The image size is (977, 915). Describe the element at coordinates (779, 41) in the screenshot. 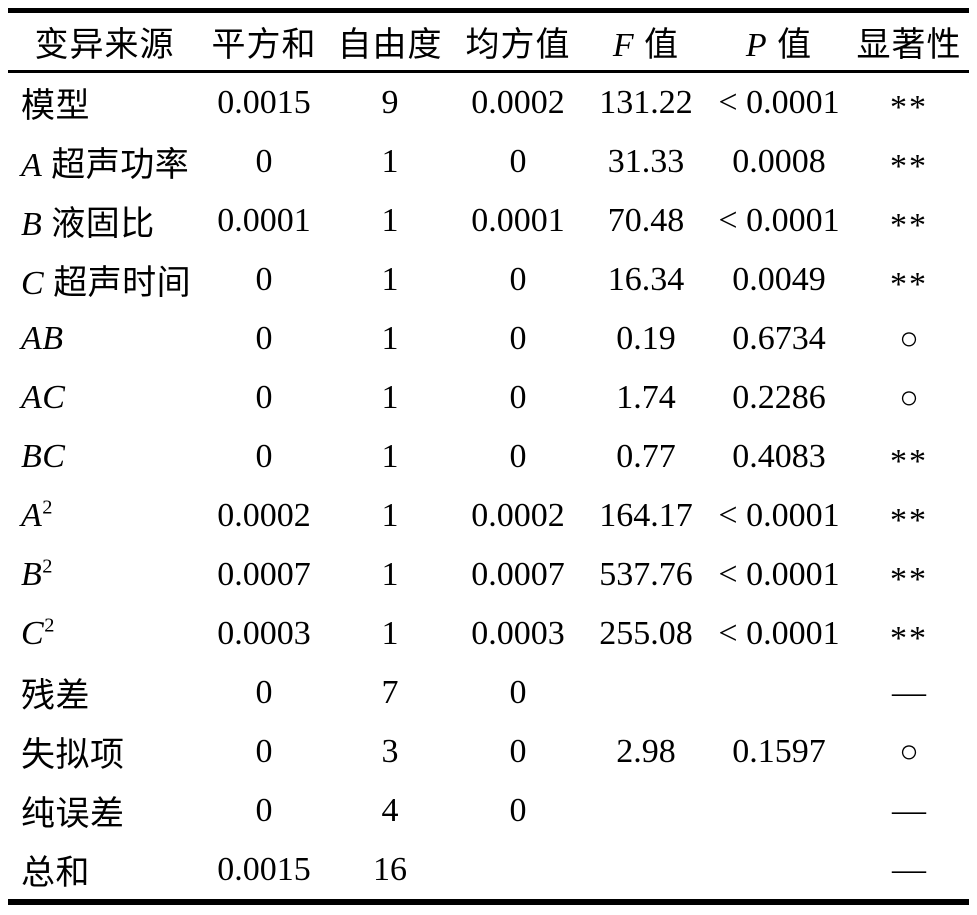

I see `column-header-p: P 值` at that location.